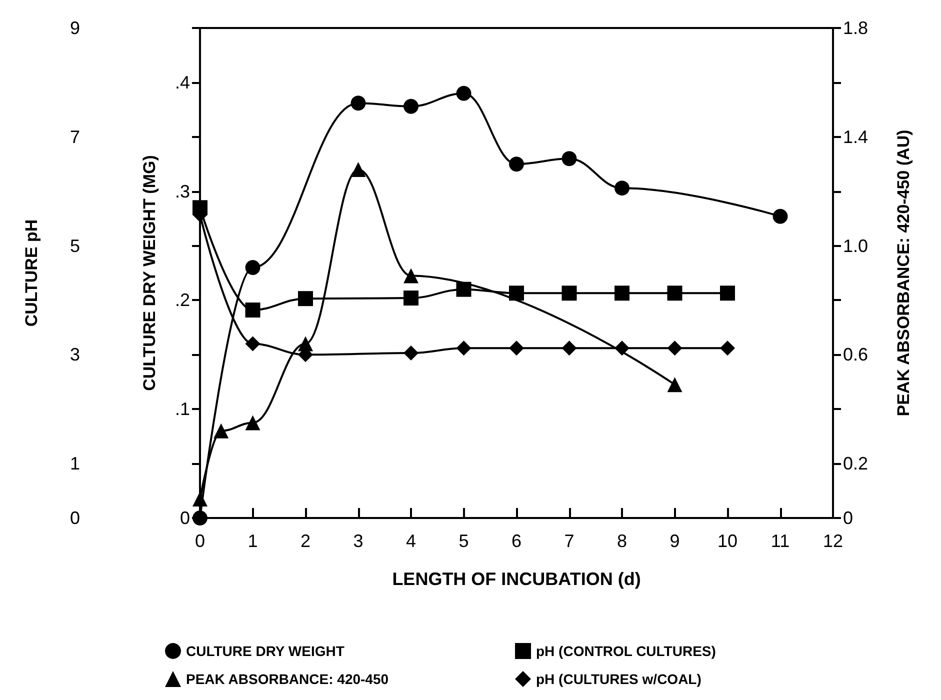  What do you see at coordinates (182, 300) in the screenshot?
I see `y2-tick-label: .2` at bounding box center [182, 300].